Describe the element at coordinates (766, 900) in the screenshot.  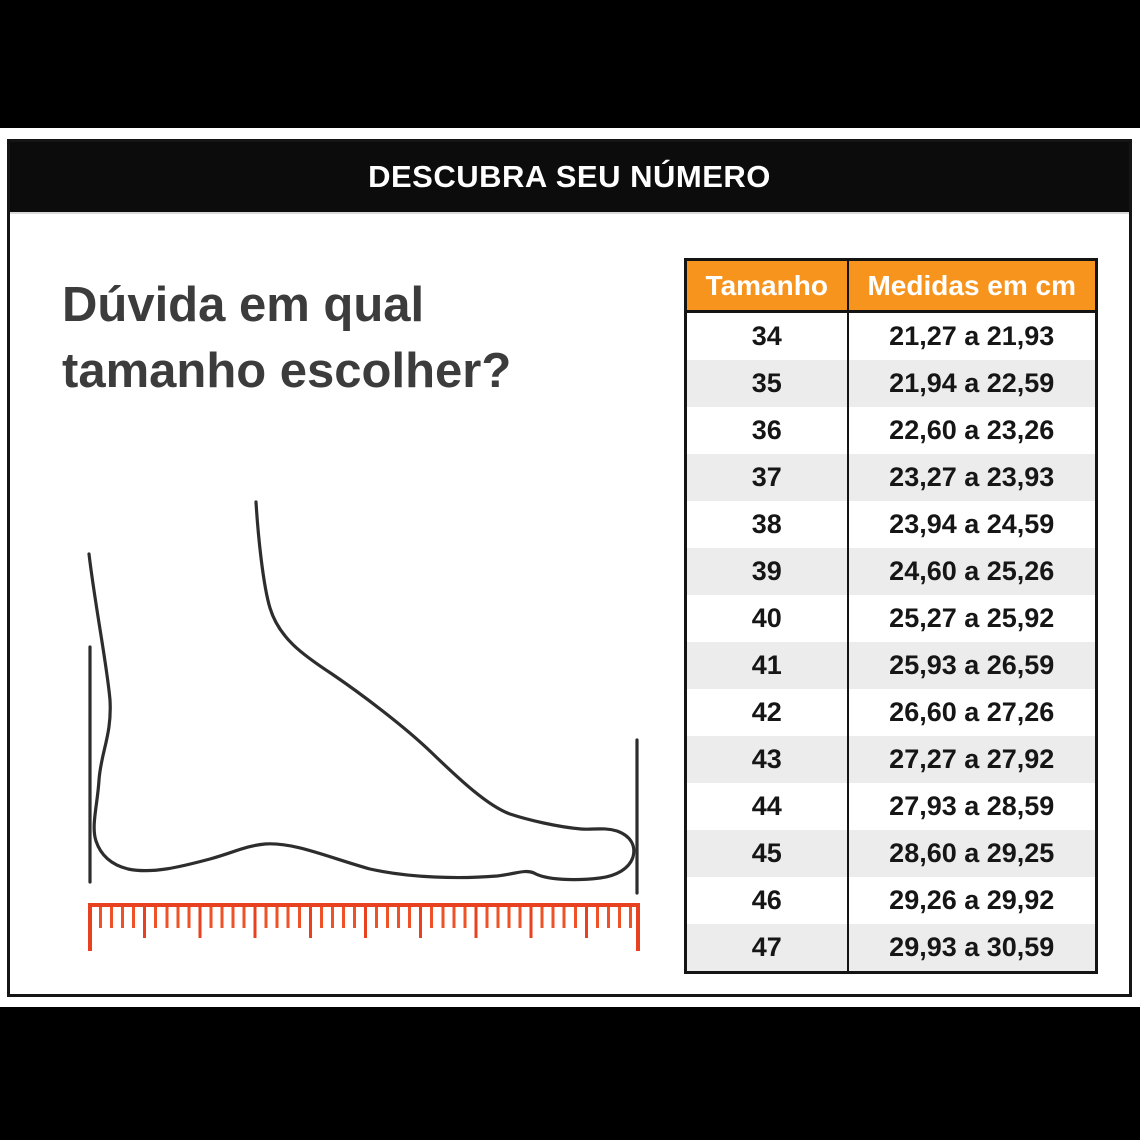
I see `size-cell: 46` at that location.